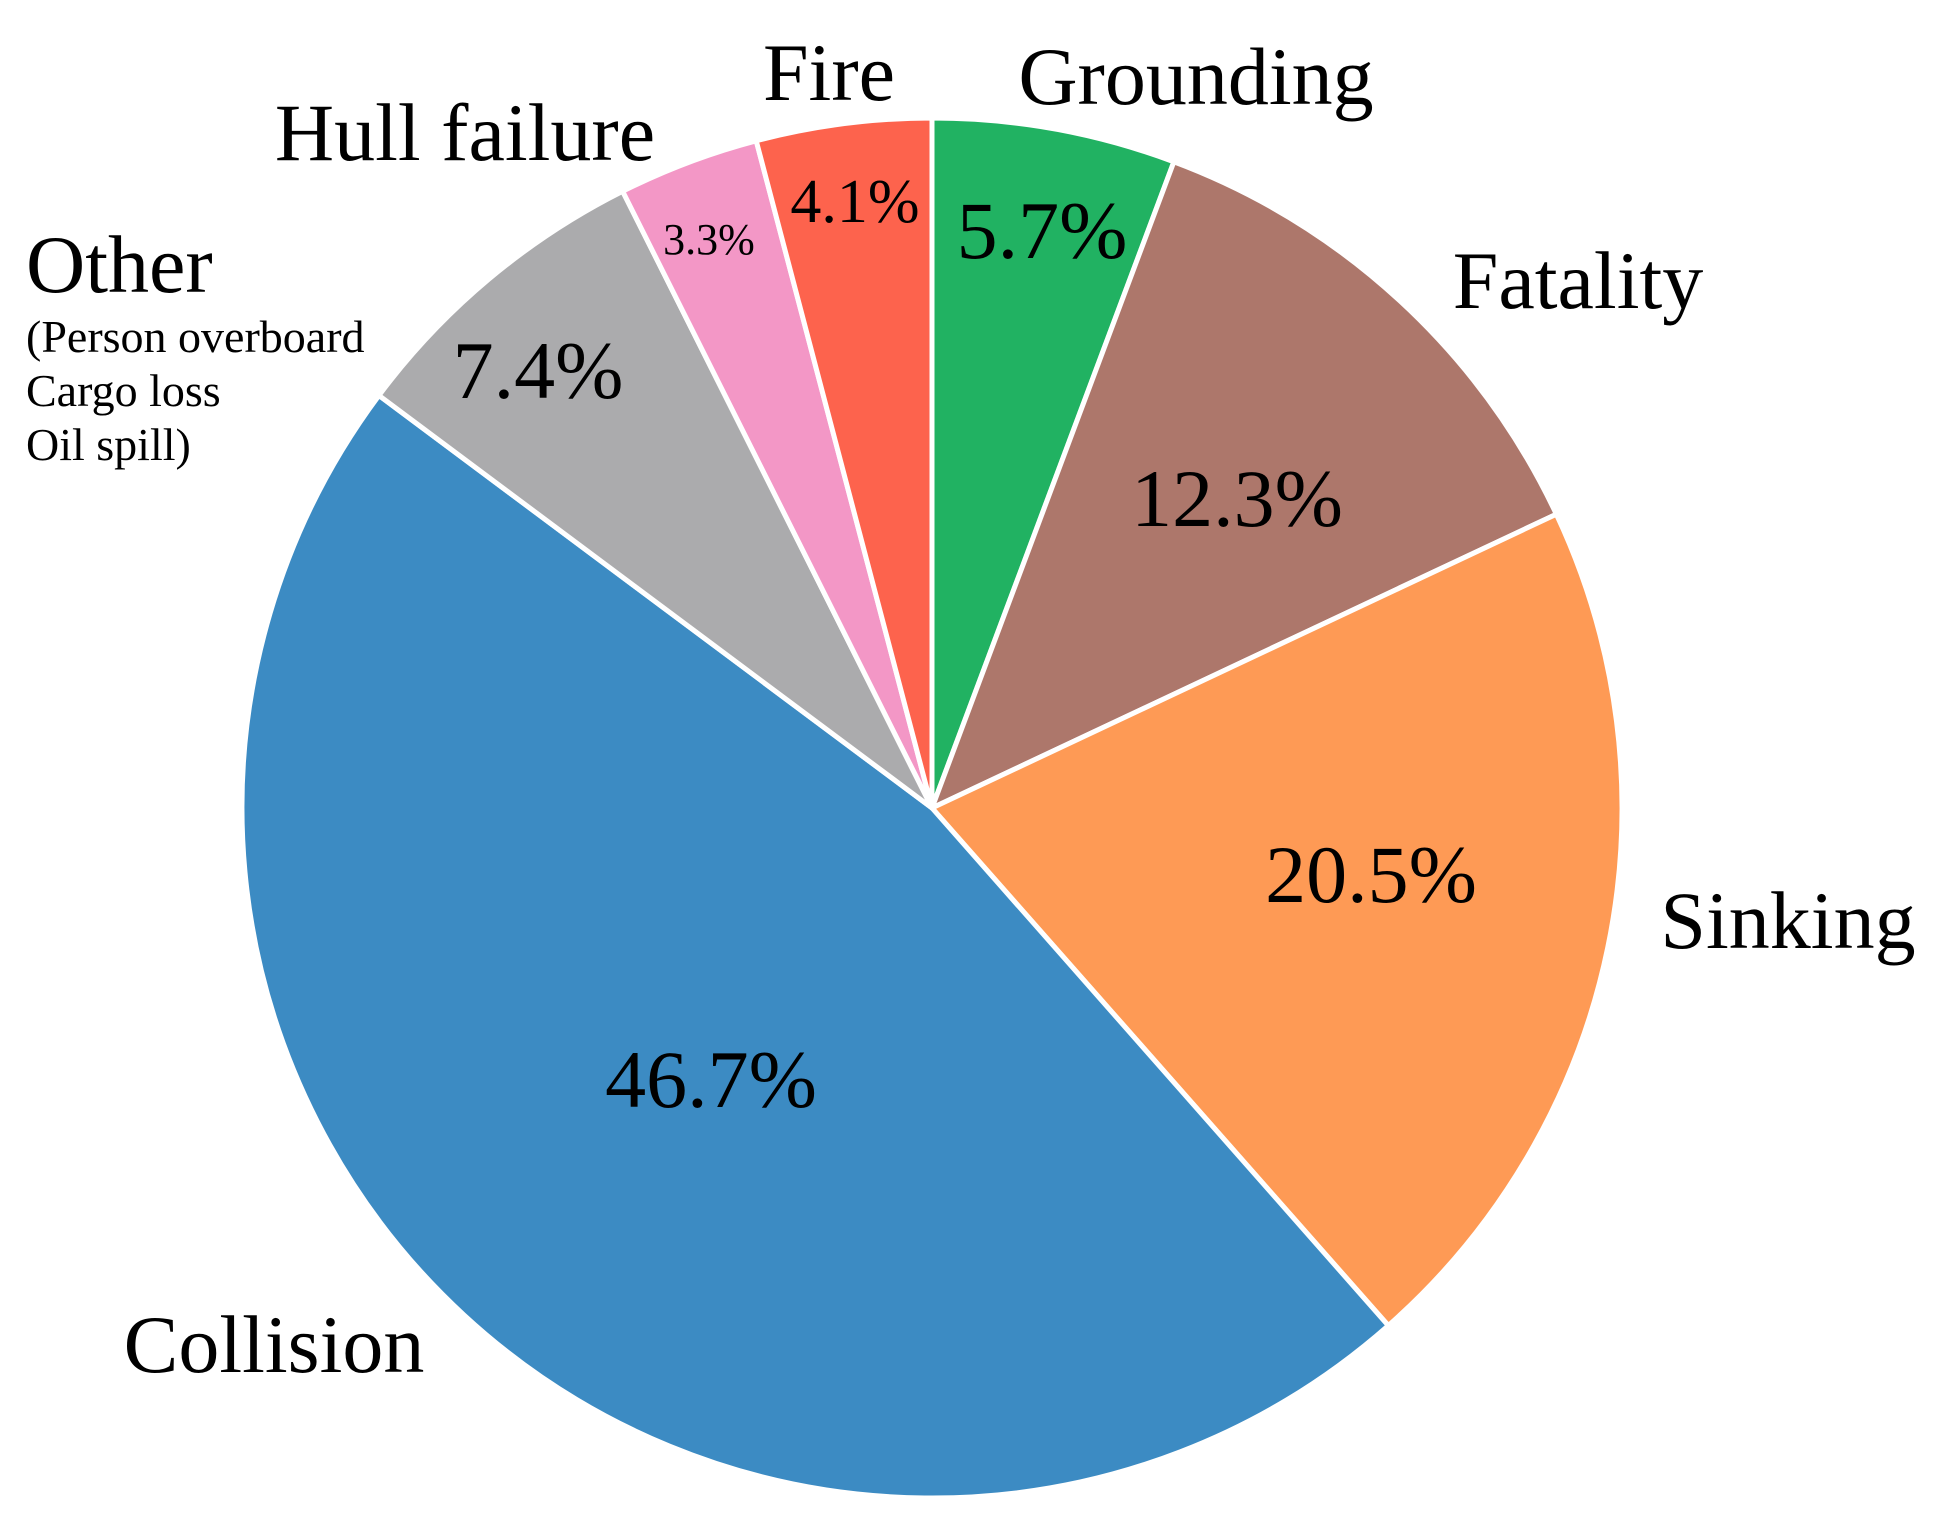  I want to click on pie-slice-grounding, so click(1053, 463).